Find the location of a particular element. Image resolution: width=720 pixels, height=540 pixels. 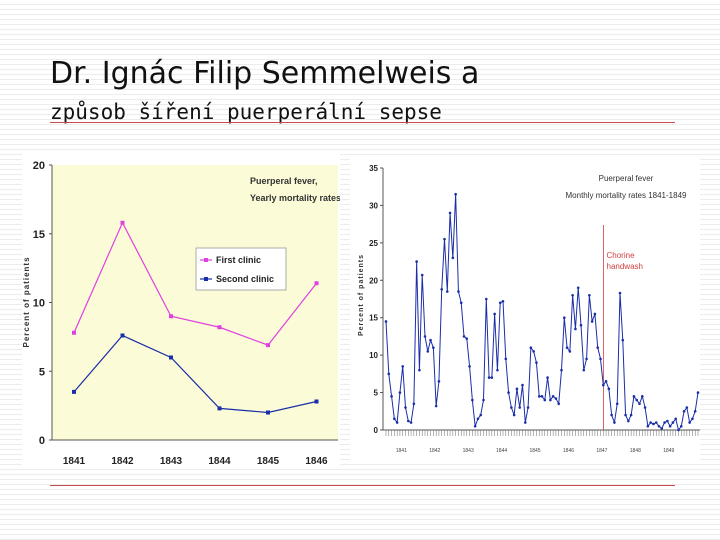

chart2-y-tick-label: 15 is located at coordinates (373, 318).